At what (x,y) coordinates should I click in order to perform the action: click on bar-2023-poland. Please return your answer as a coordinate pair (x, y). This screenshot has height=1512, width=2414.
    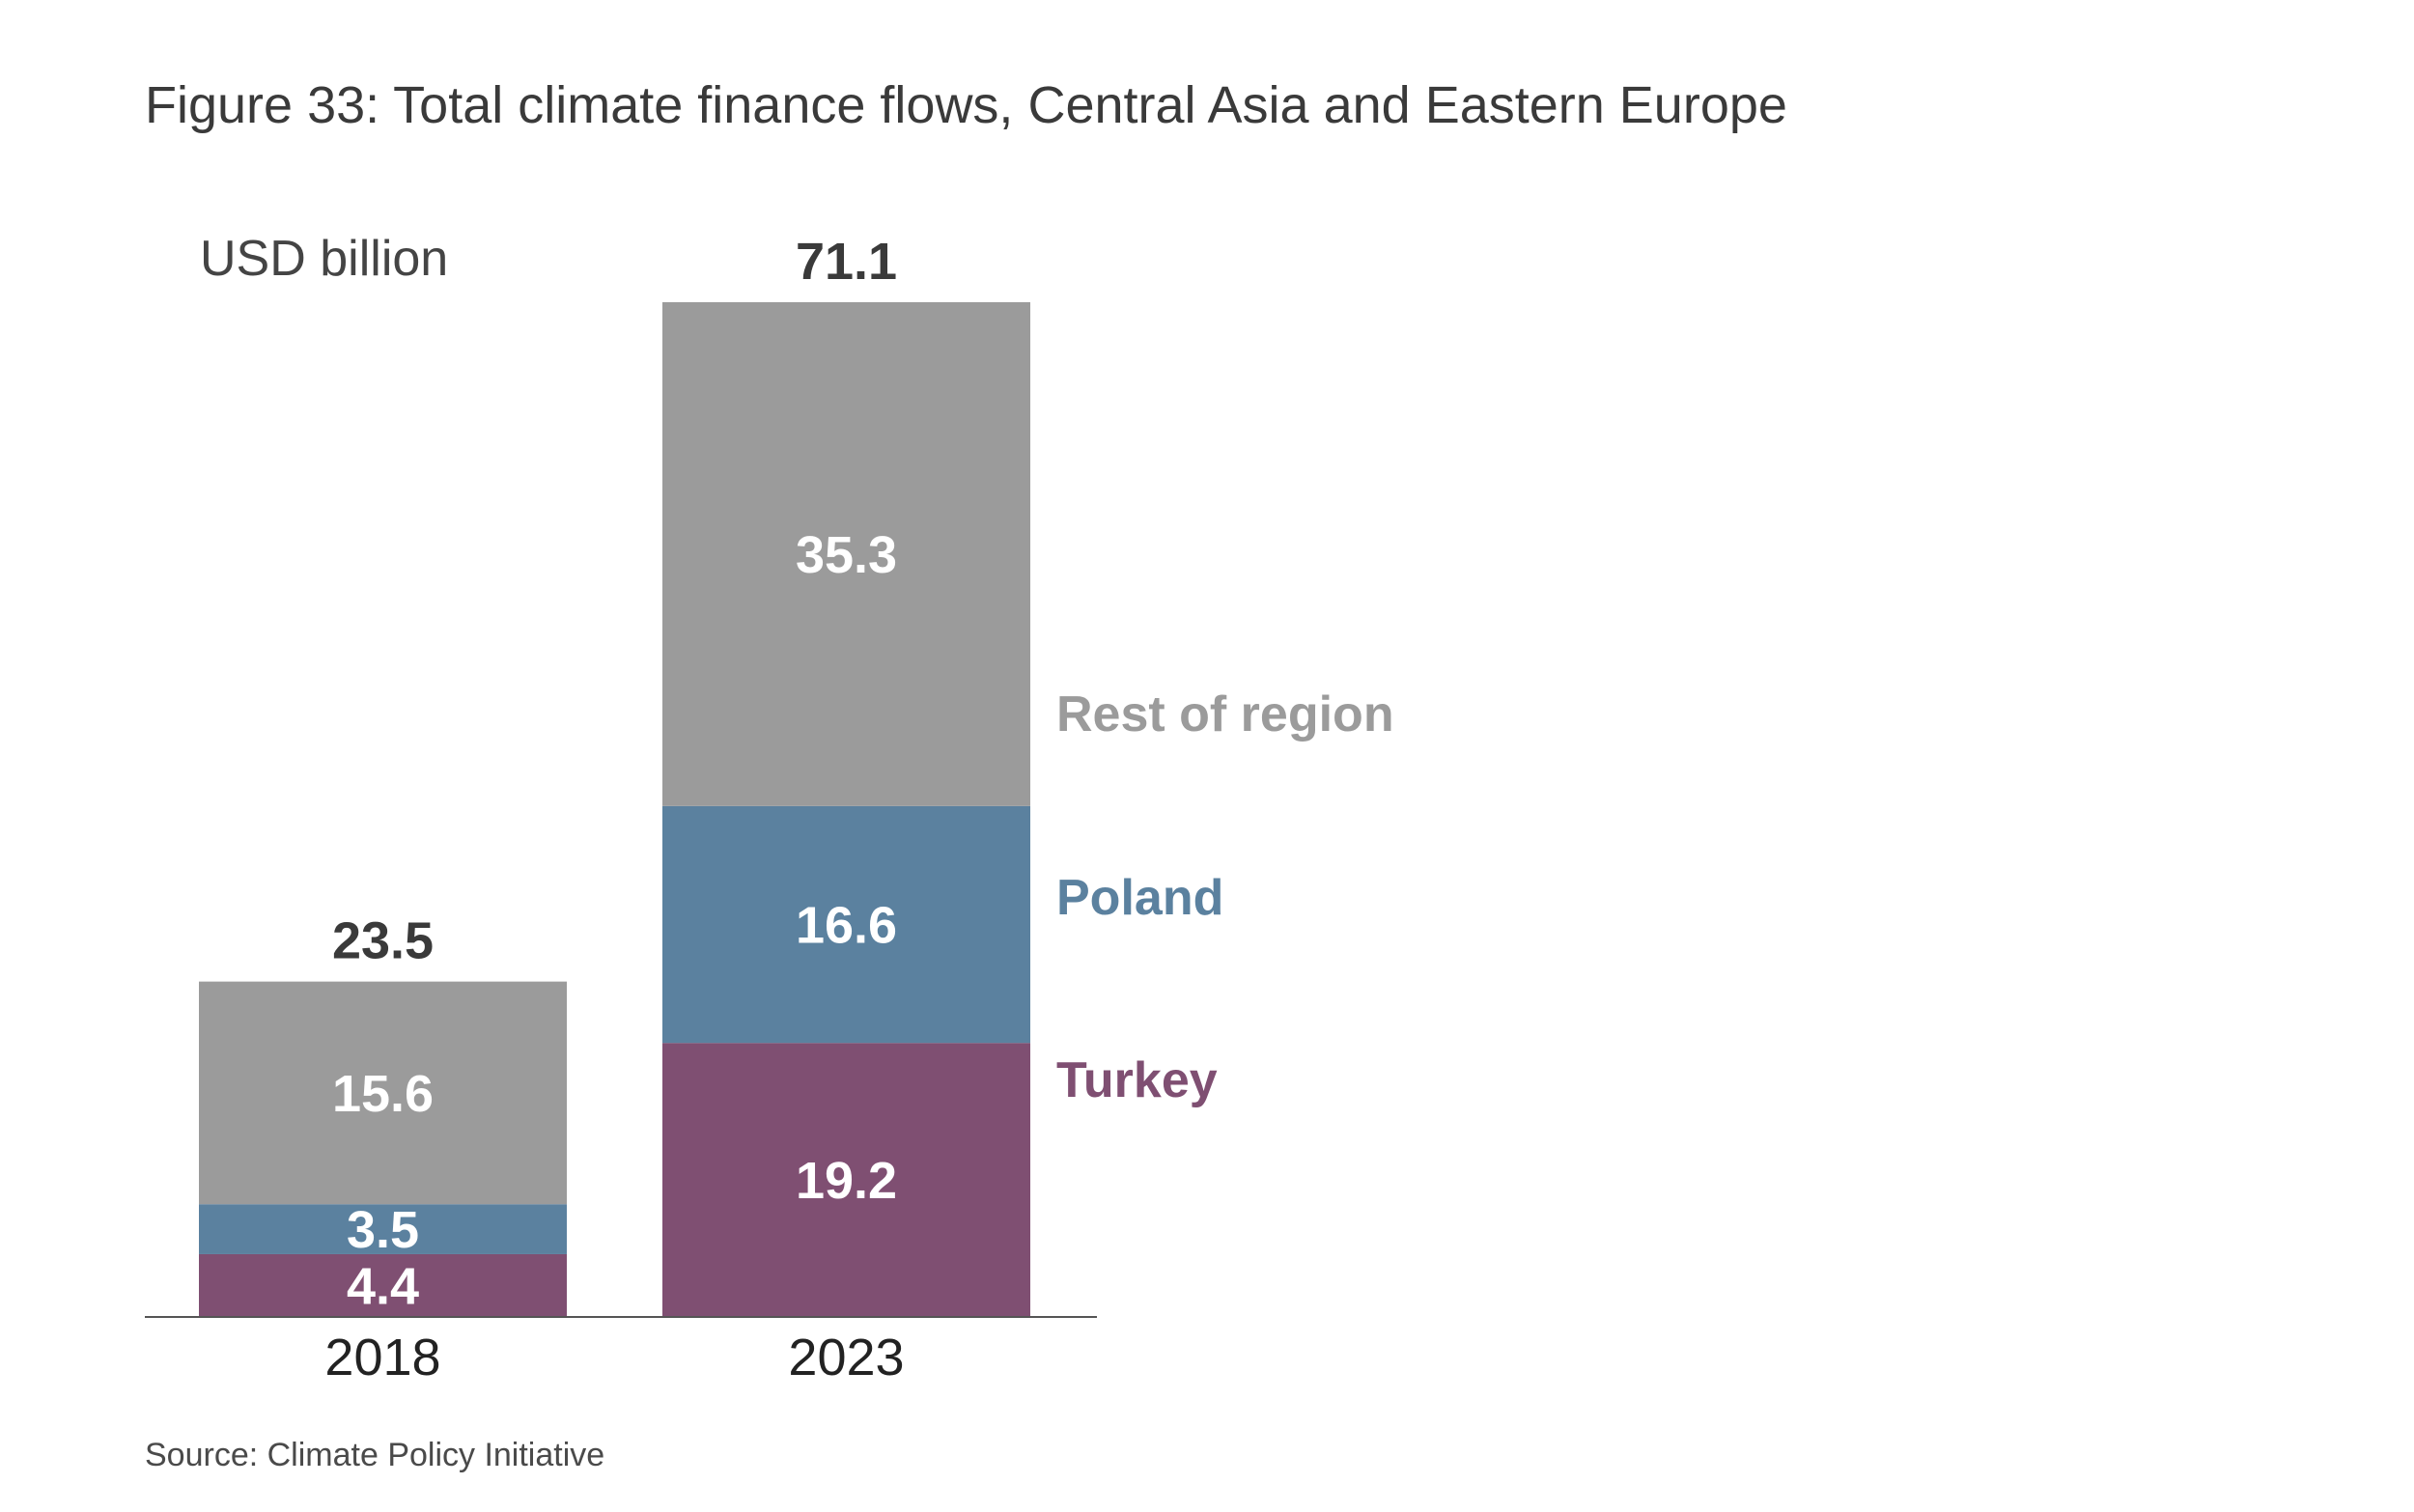
    Looking at the image, I should click on (846, 925).